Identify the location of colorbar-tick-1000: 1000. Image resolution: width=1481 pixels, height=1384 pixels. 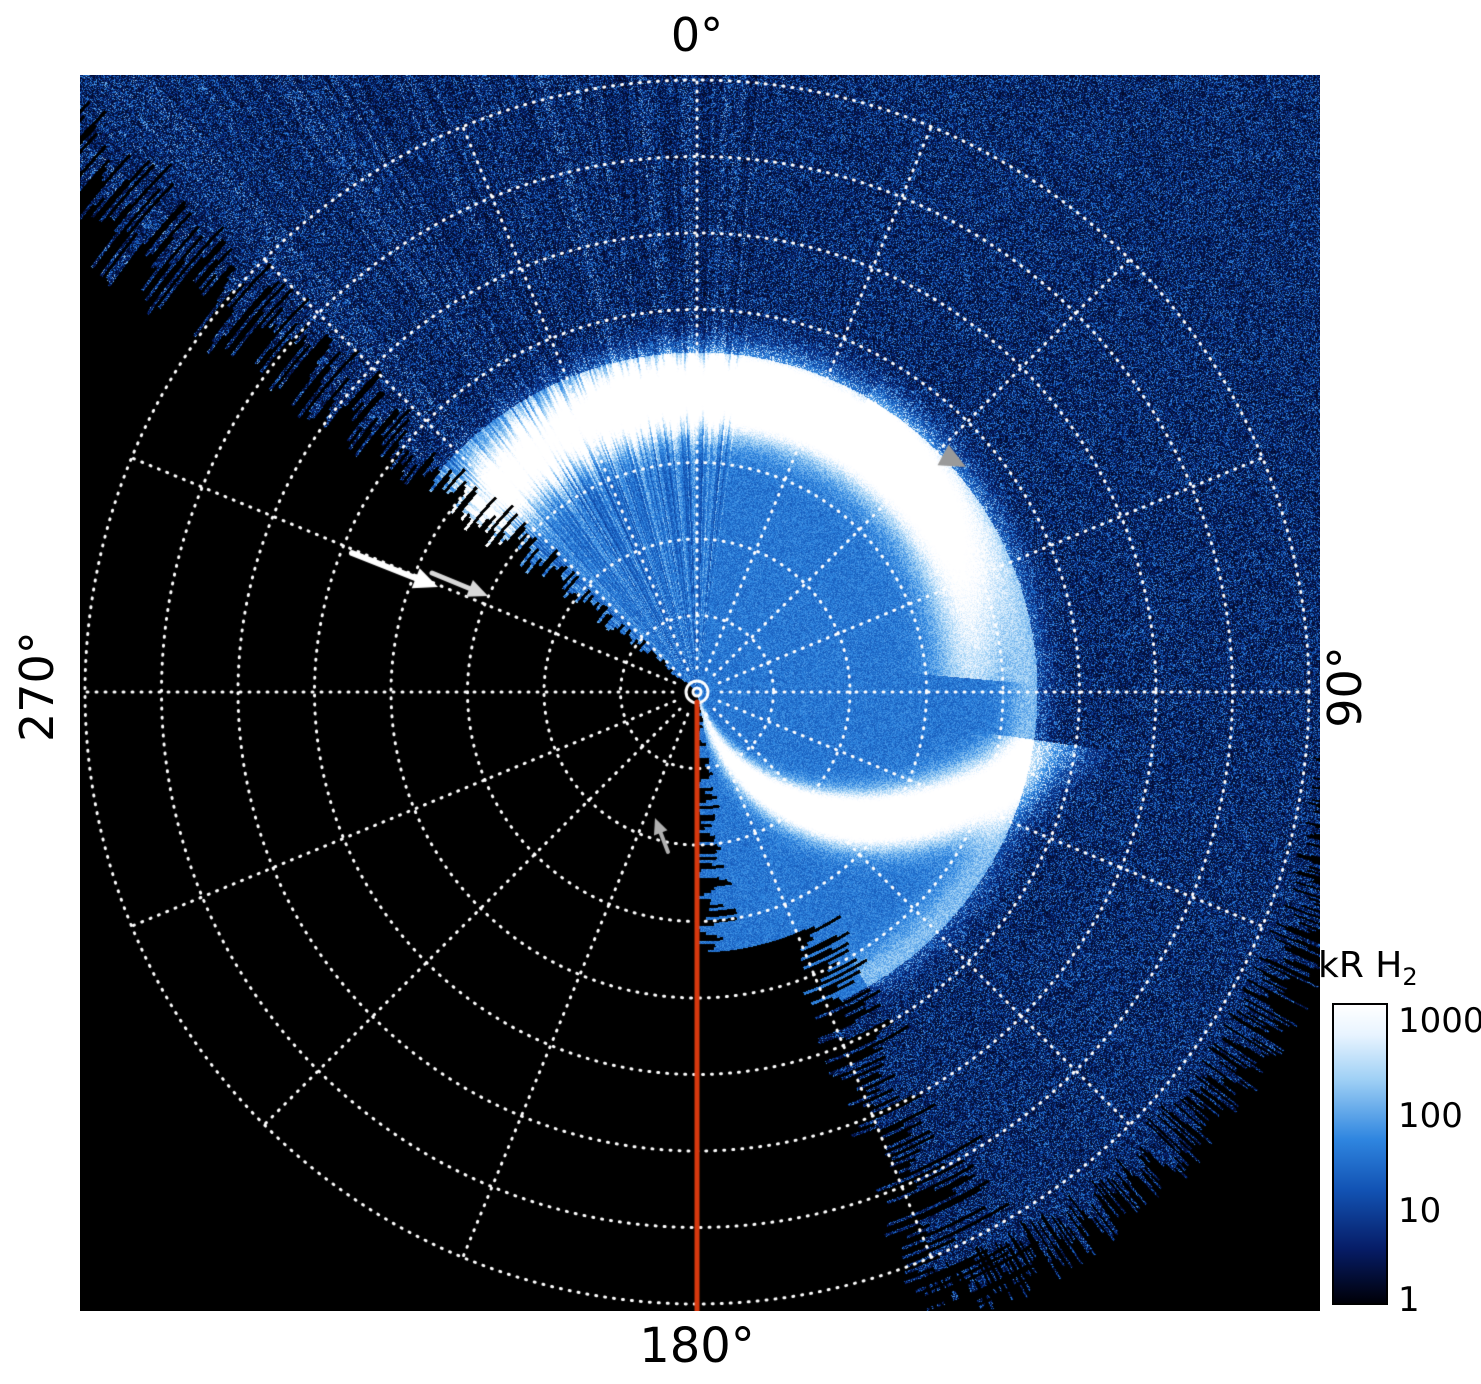
(1439, 1021).